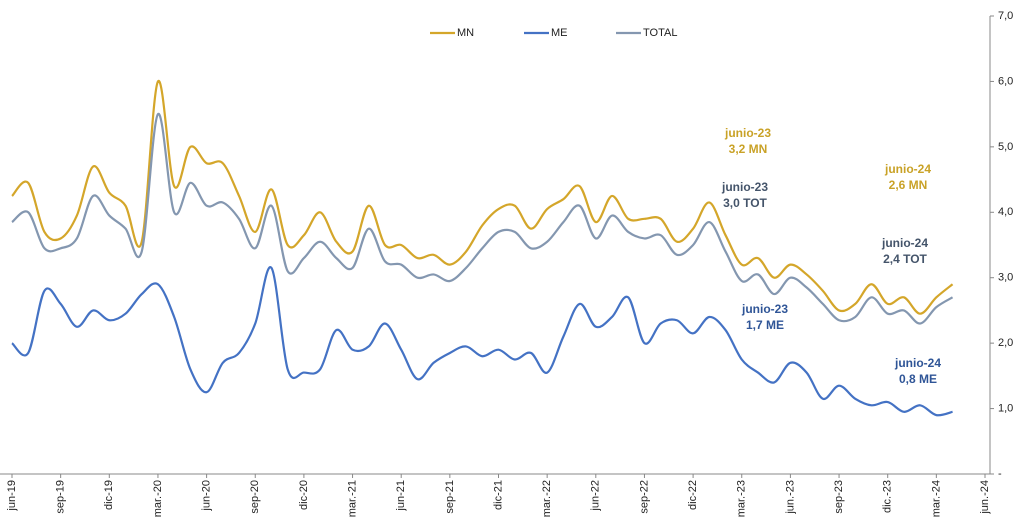 The width and height of the screenshot is (1029, 531). I want to click on x-tick-label: jun-19, so click(12, 496).